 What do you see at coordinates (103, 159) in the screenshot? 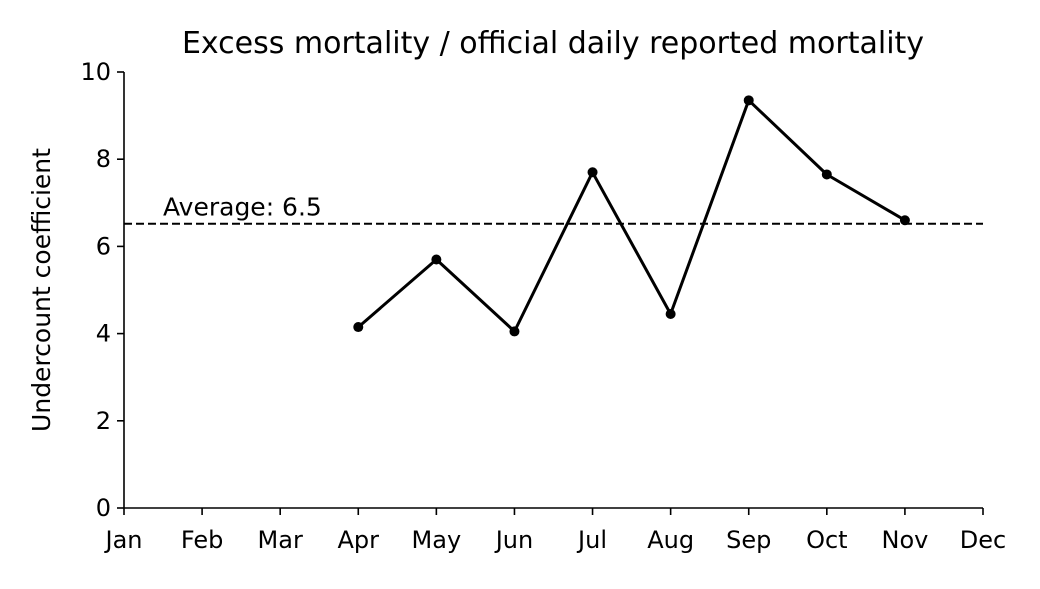
I see `y-tick-label: 8` at bounding box center [103, 159].